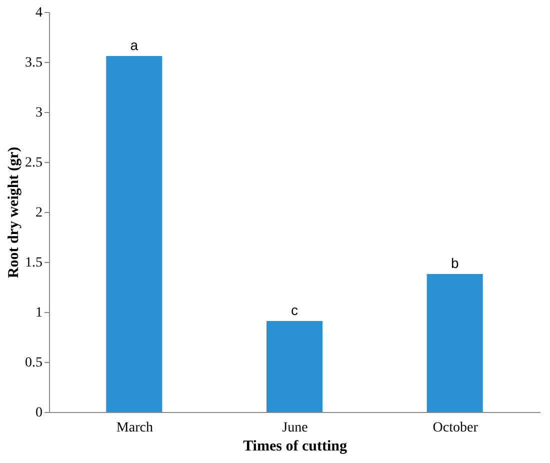  Describe the element at coordinates (33, 163) in the screenshot. I see `y-tick-label: 2.5` at that location.